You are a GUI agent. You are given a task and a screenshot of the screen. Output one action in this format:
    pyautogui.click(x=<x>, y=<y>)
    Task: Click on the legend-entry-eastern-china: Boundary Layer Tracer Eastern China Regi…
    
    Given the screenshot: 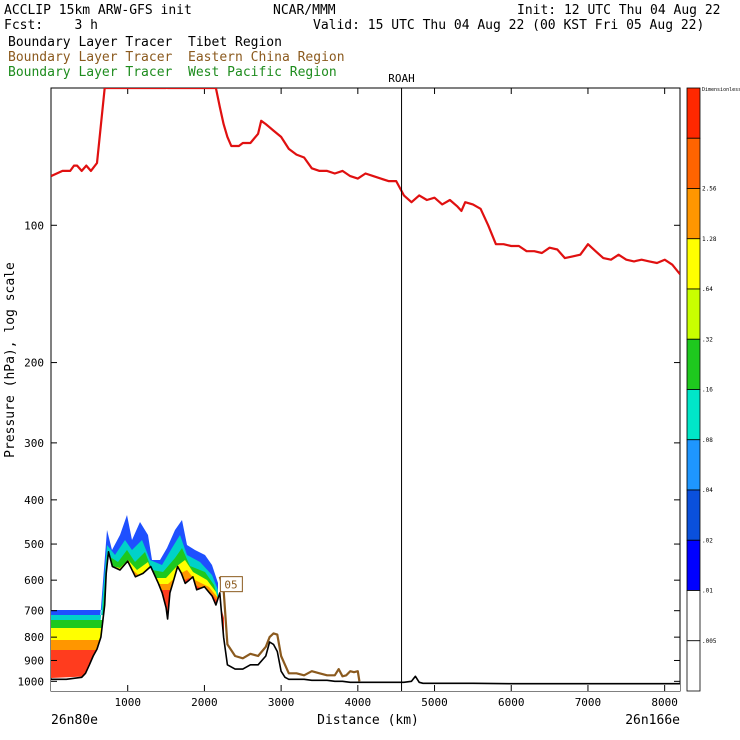 What is the action you would take?
    pyautogui.click(x=176, y=57)
    